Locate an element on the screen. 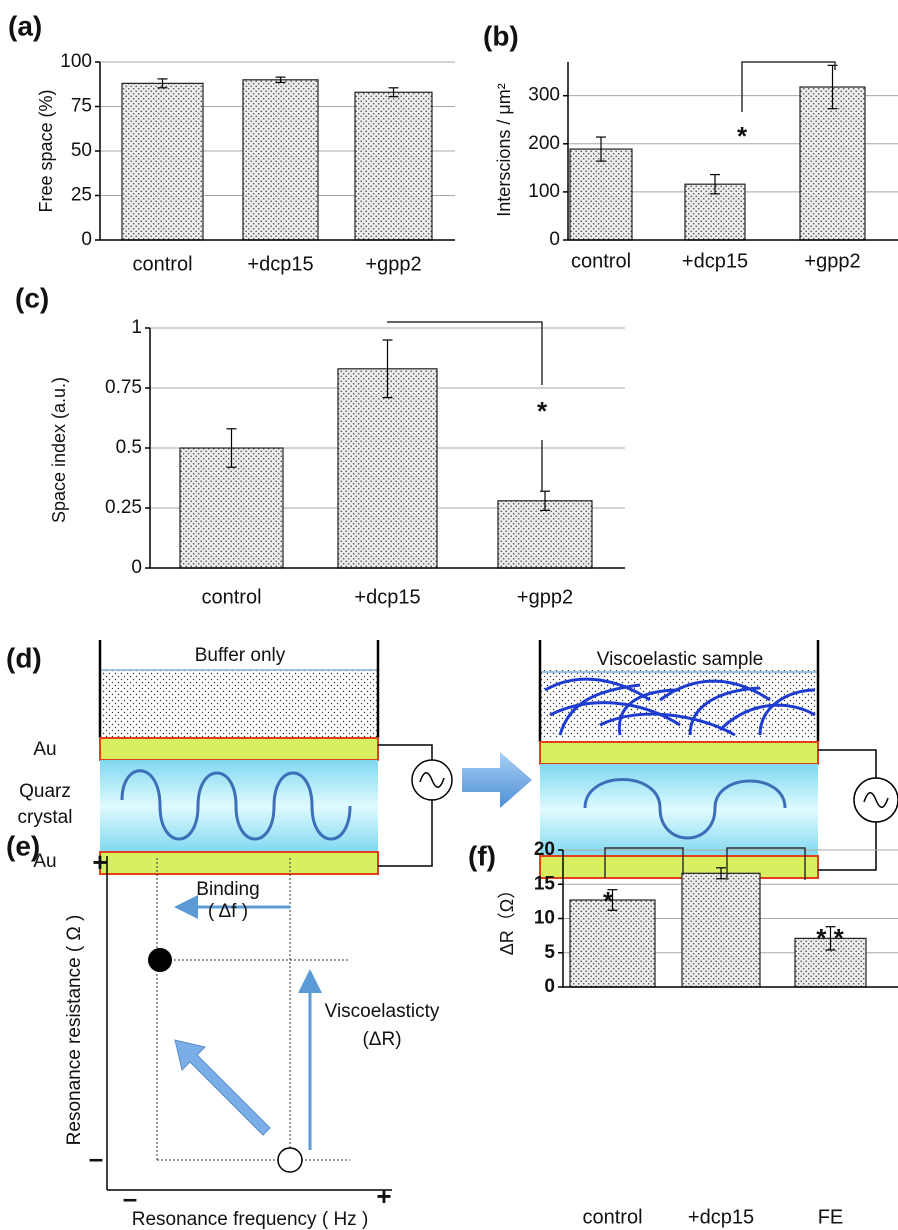  combined-arrow is located at coordinates (222, 1087).